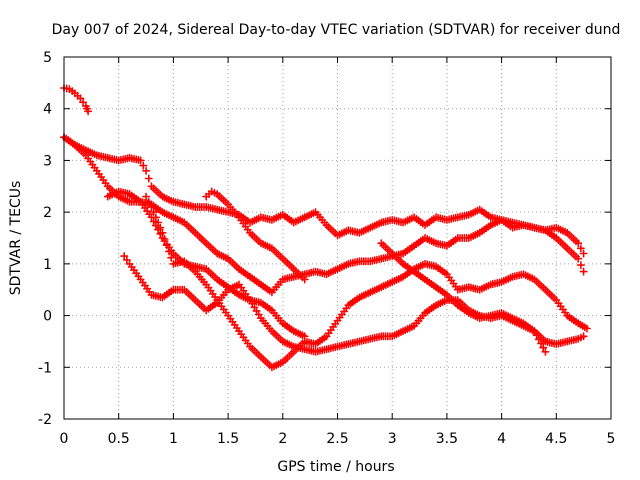 This screenshot has height=480, width=640. Describe the element at coordinates (501, 439) in the screenshot. I see `x-tick-label: 4` at that location.